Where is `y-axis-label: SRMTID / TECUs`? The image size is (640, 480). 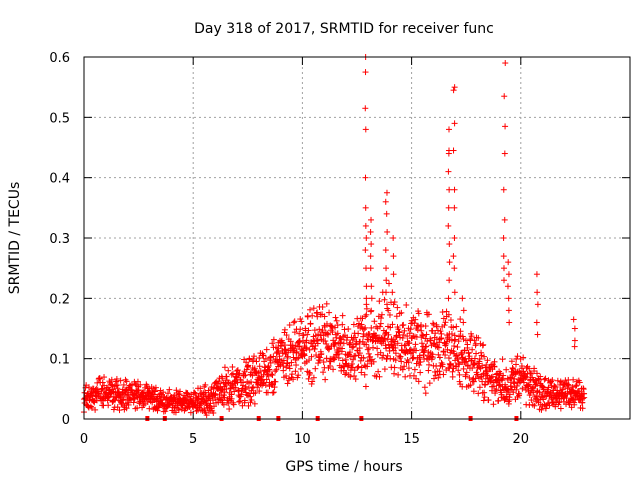 y-axis-label: SRMTID / TECUs is located at coordinates (15, 238).